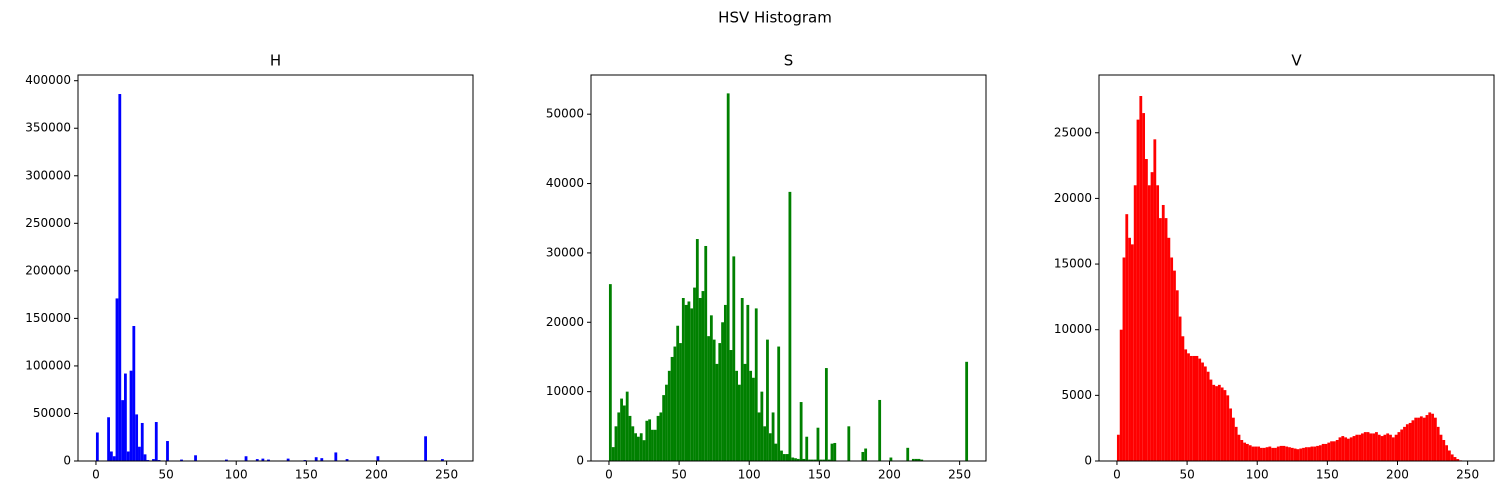 The image size is (1509, 495). What do you see at coordinates (1073, 329) in the screenshot?
I see `y-tick-label: 10000` at bounding box center [1073, 329].